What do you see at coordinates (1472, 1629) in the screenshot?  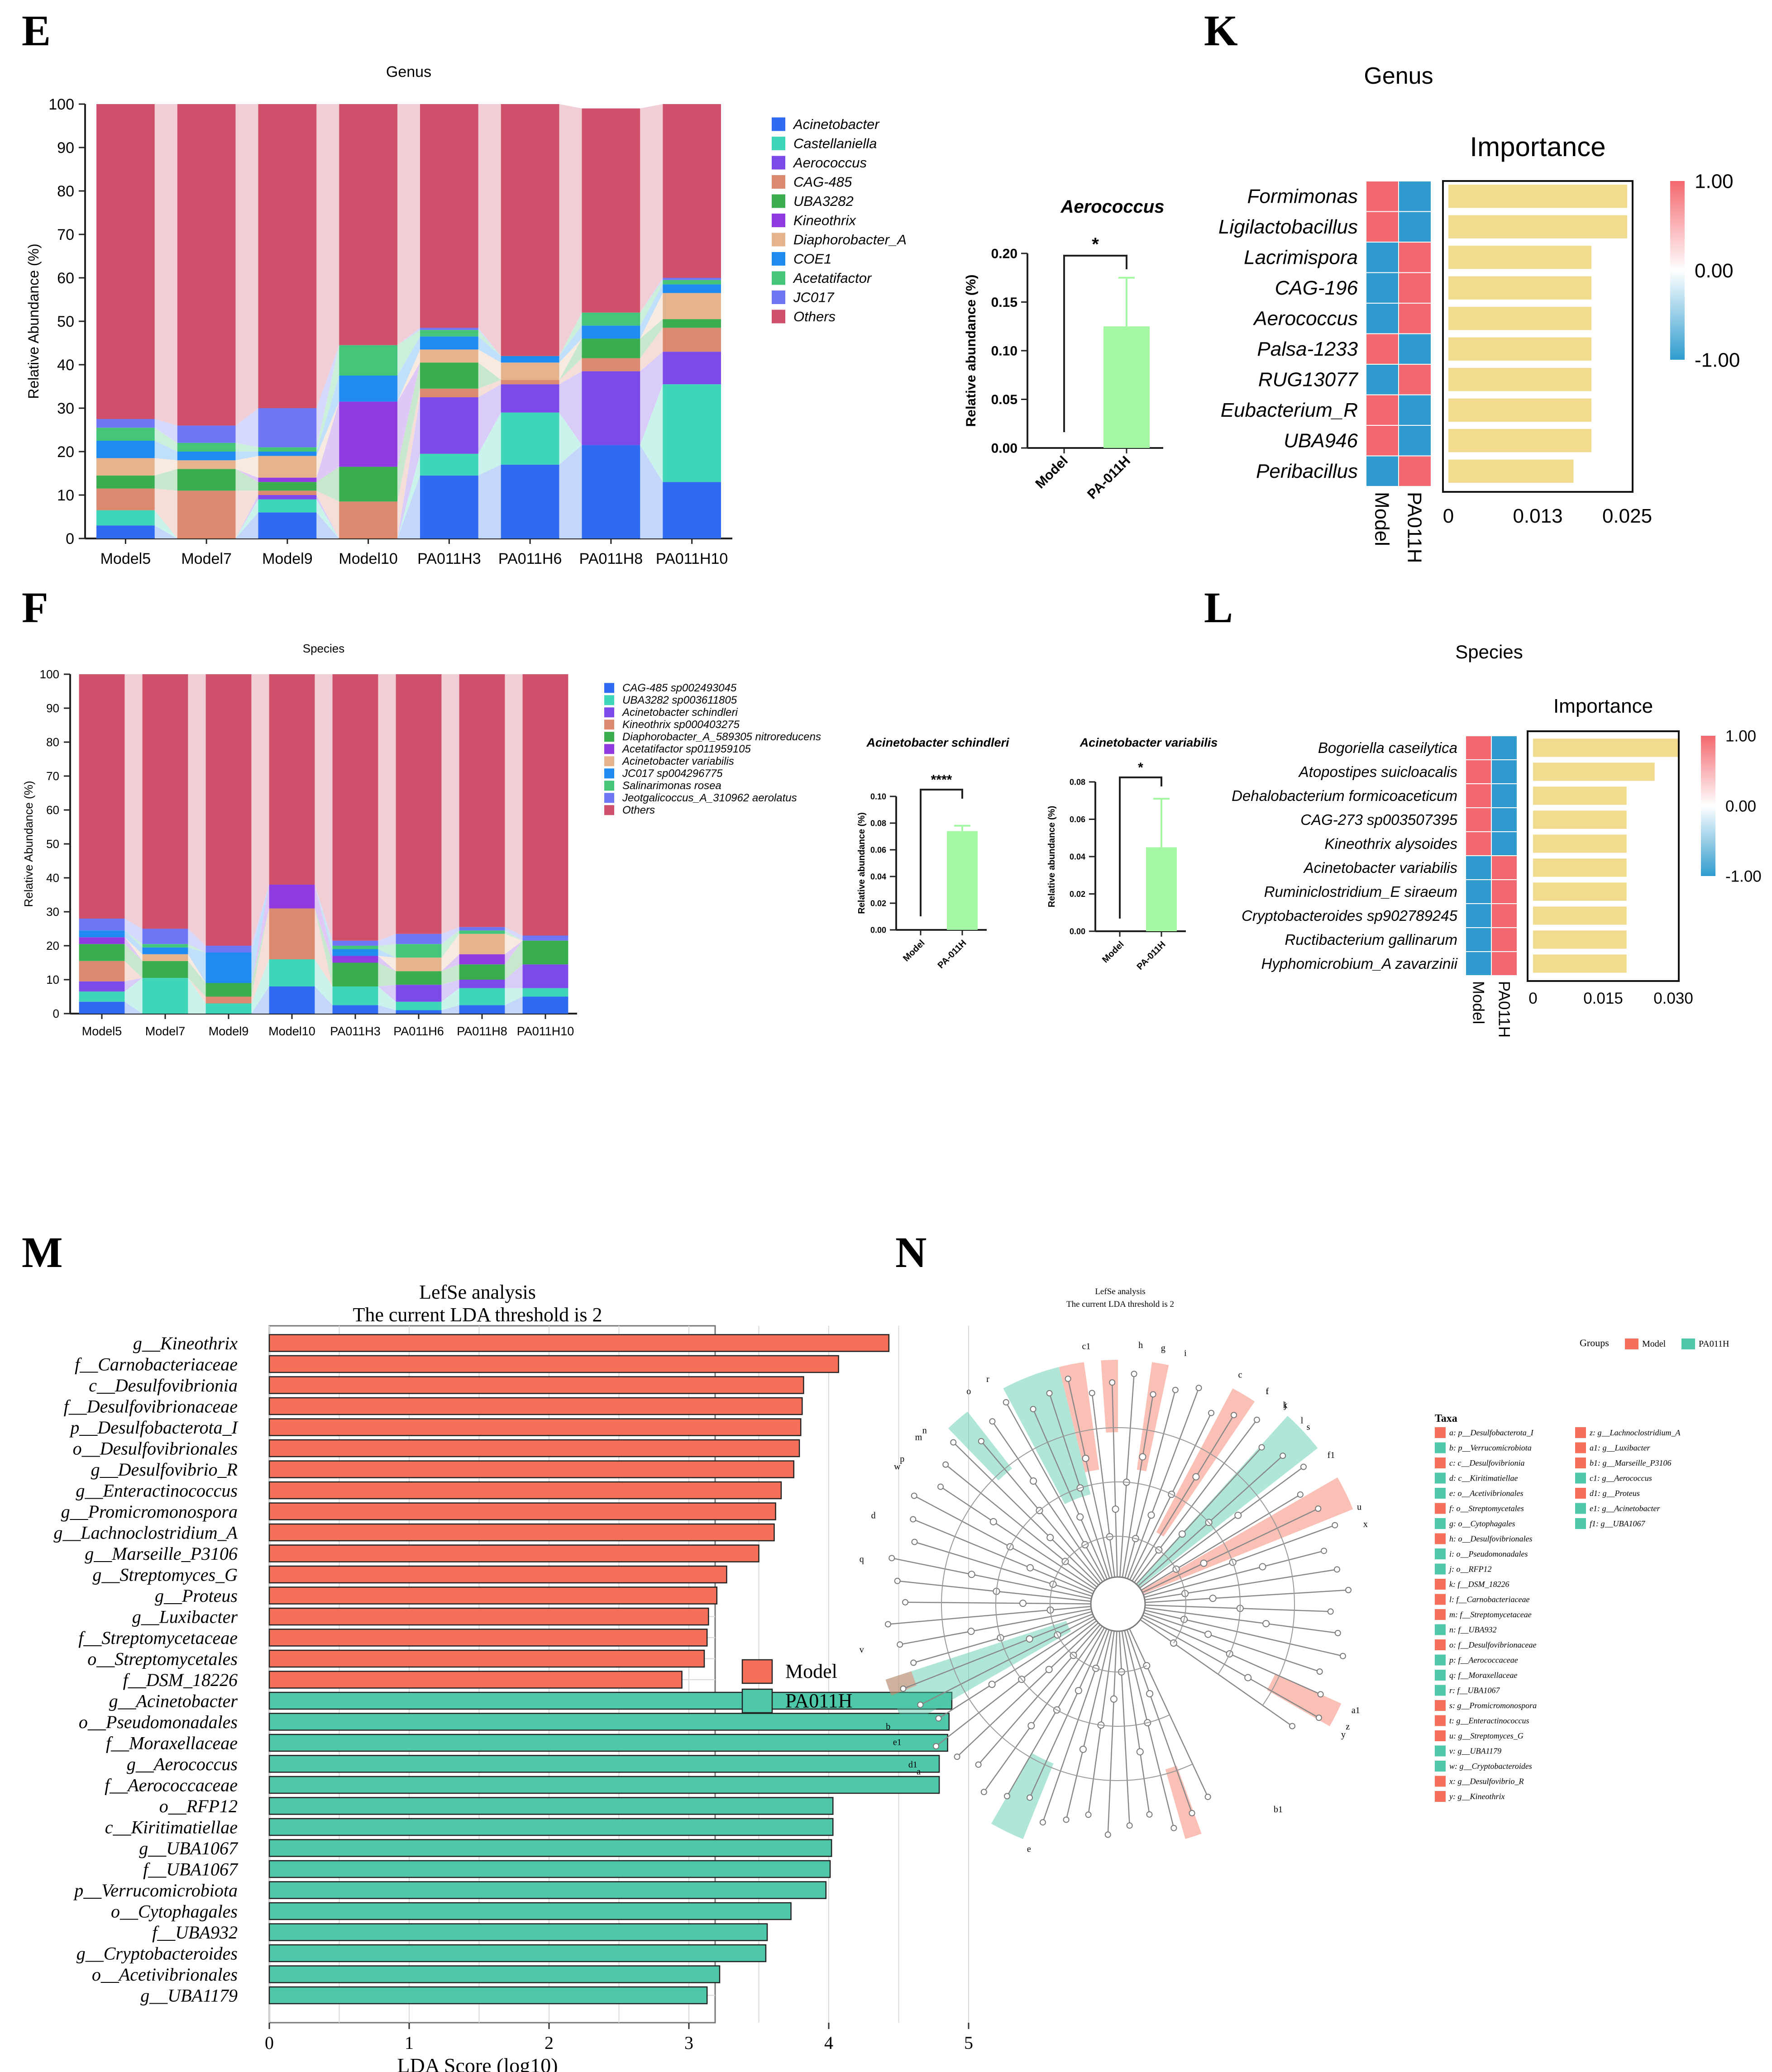 I see `taxa-entry: n: f__UBA932` at bounding box center [1472, 1629].